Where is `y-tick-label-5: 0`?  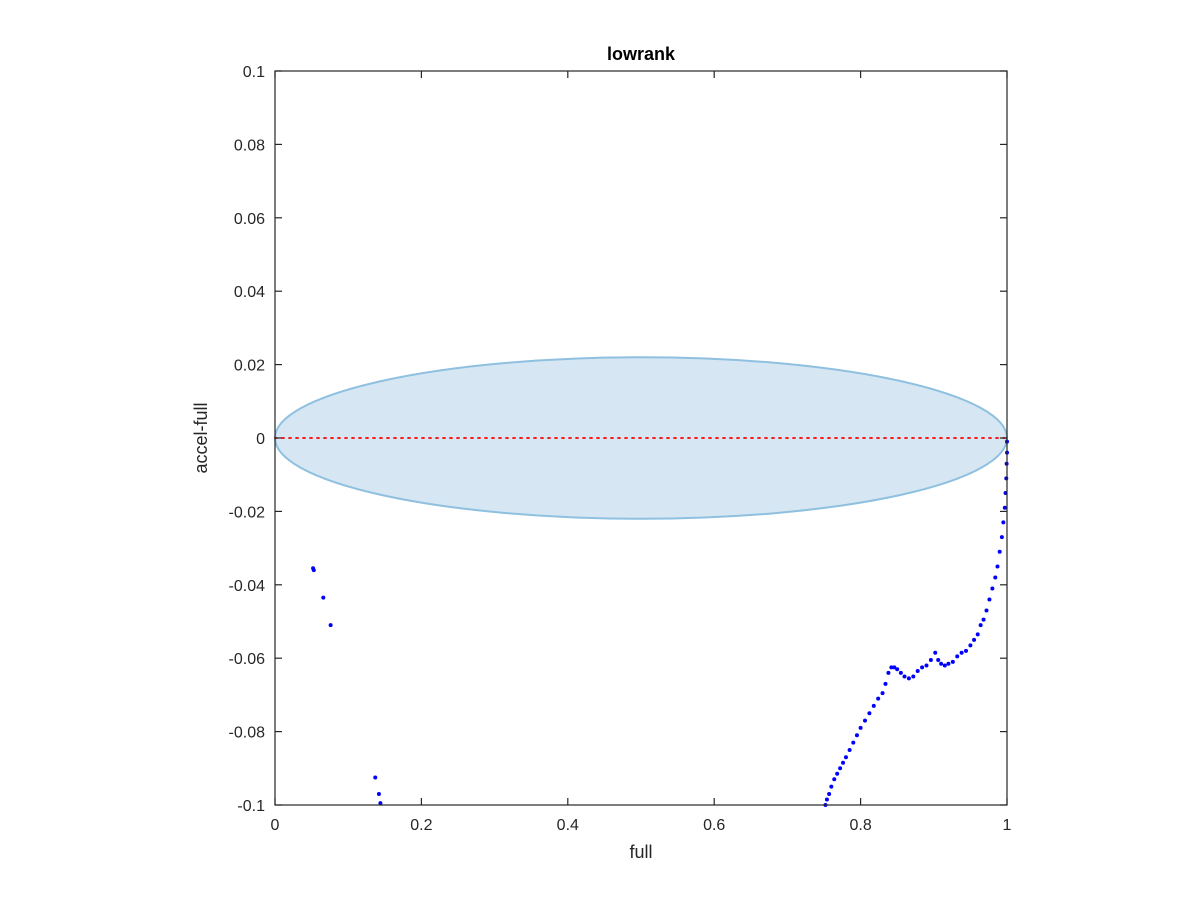
y-tick-label-5: 0 is located at coordinates (260, 439).